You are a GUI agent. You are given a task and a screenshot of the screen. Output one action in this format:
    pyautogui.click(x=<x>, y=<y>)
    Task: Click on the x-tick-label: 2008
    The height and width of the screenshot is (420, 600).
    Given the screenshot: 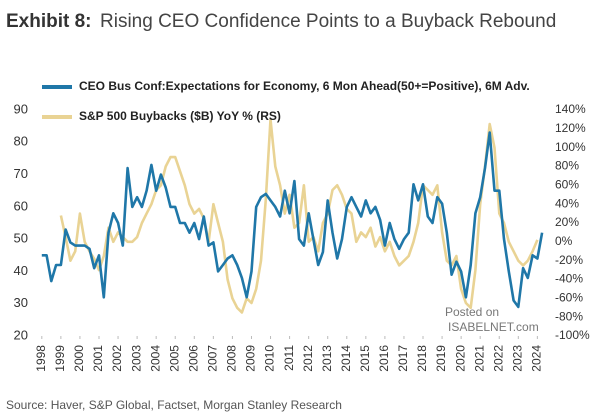 What is the action you would take?
    pyautogui.click(x=232, y=358)
    